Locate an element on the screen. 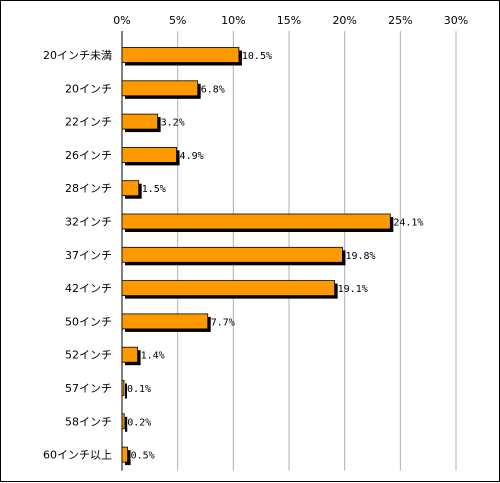 Image resolution: width=500 pixels, height=483 pixels. data-label: 7.7% is located at coordinates (223, 322).